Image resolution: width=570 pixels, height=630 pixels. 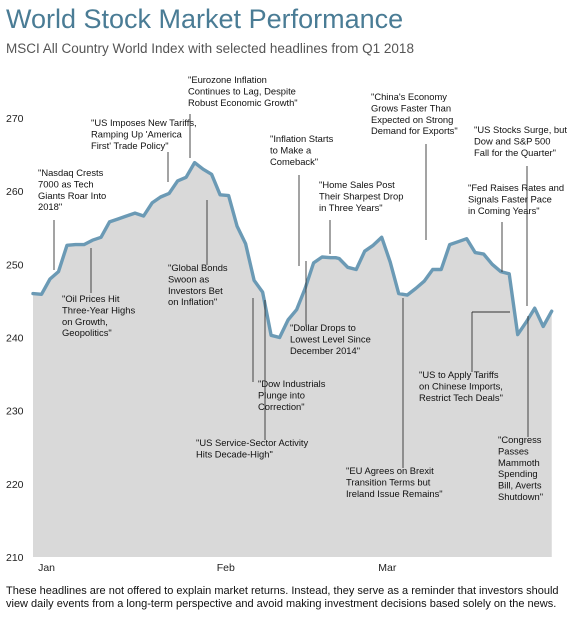 I want to click on annotation-text: Dow and S&P 500, so click(x=512, y=140).